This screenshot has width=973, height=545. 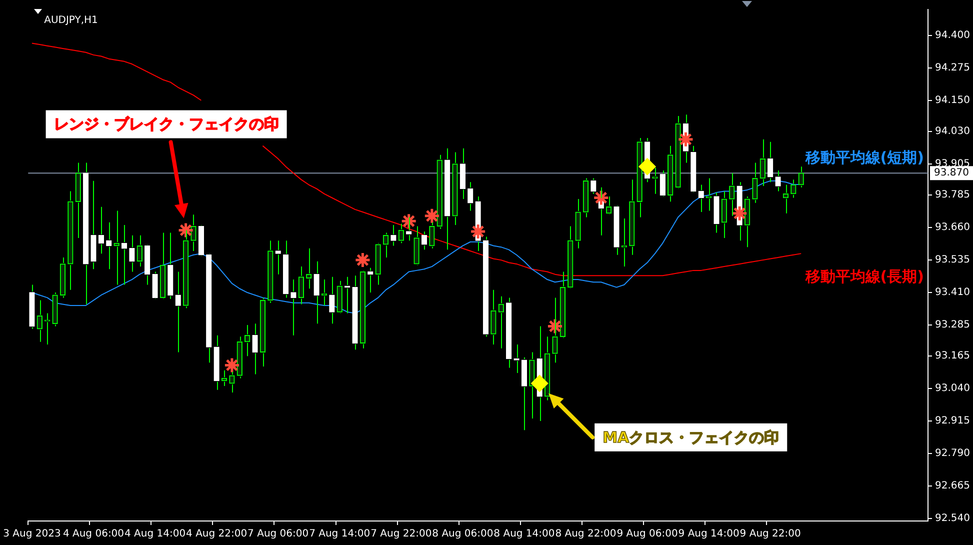 What do you see at coordinates (278, 534) in the screenshot?
I see `x-tick-label: 7 Aug 06:00` at bounding box center [278, 534].